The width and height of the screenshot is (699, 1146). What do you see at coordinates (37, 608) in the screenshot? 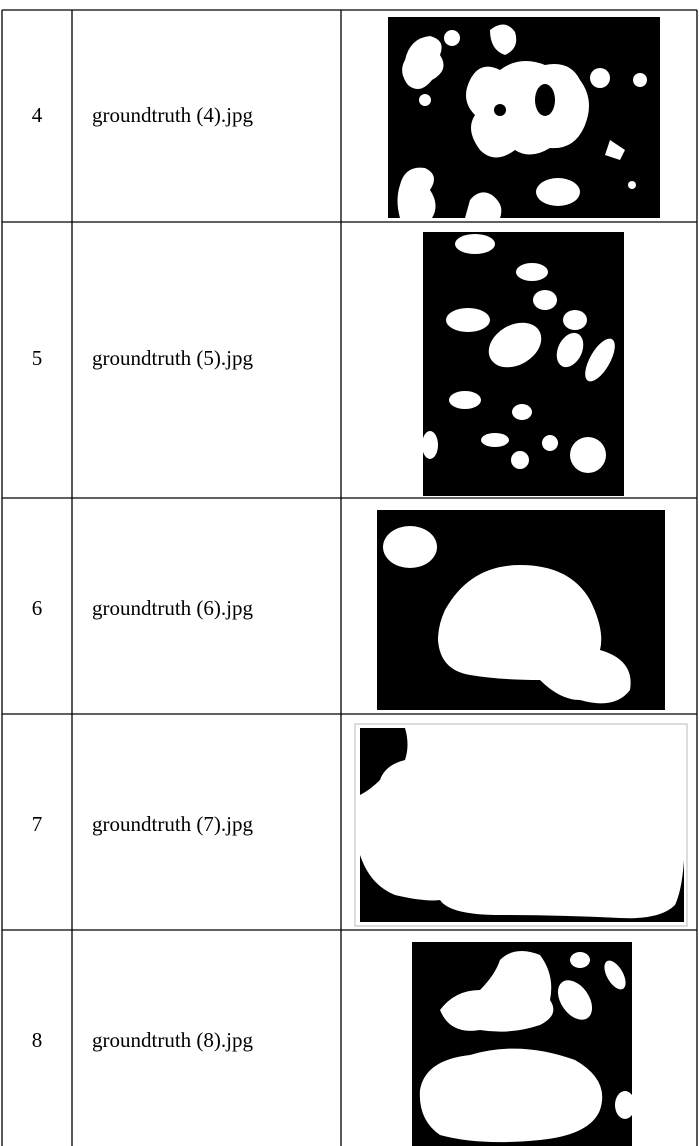
I see `row-number: 6` at bounding box center [37, 608].